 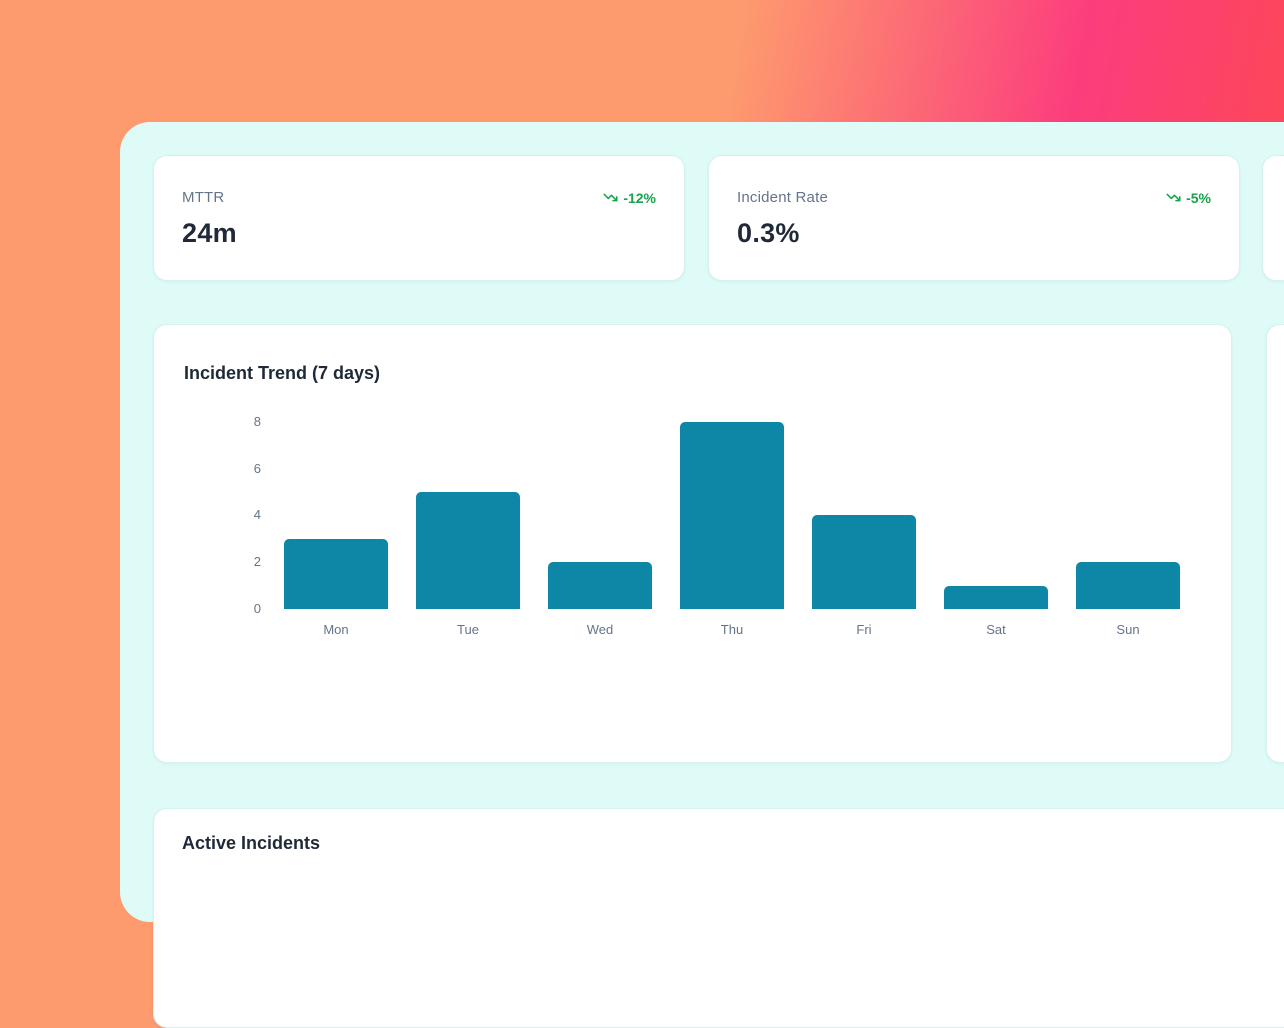 What do you see at coordinates (974, 218) in the screenshot?
I see `stat-card-incident-rate: Incident Rate -5% 0.3%` at bounding box center [974, 218].